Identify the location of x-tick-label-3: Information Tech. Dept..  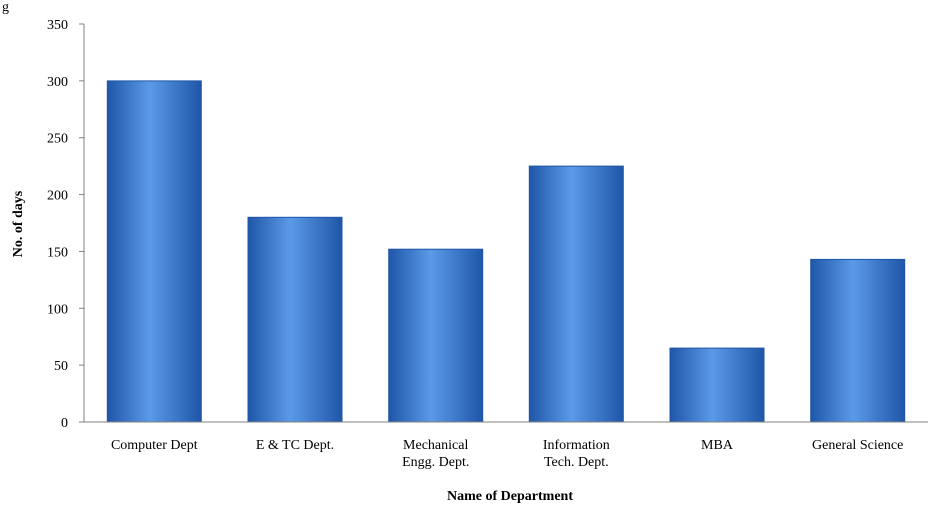
(576, 454).